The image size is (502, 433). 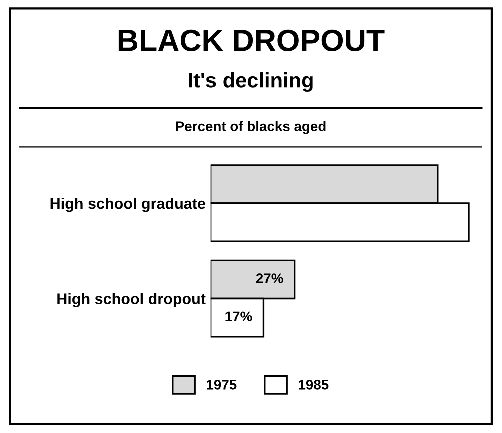 I want to click on legend-label: 1975, so click(x=222, y=385).